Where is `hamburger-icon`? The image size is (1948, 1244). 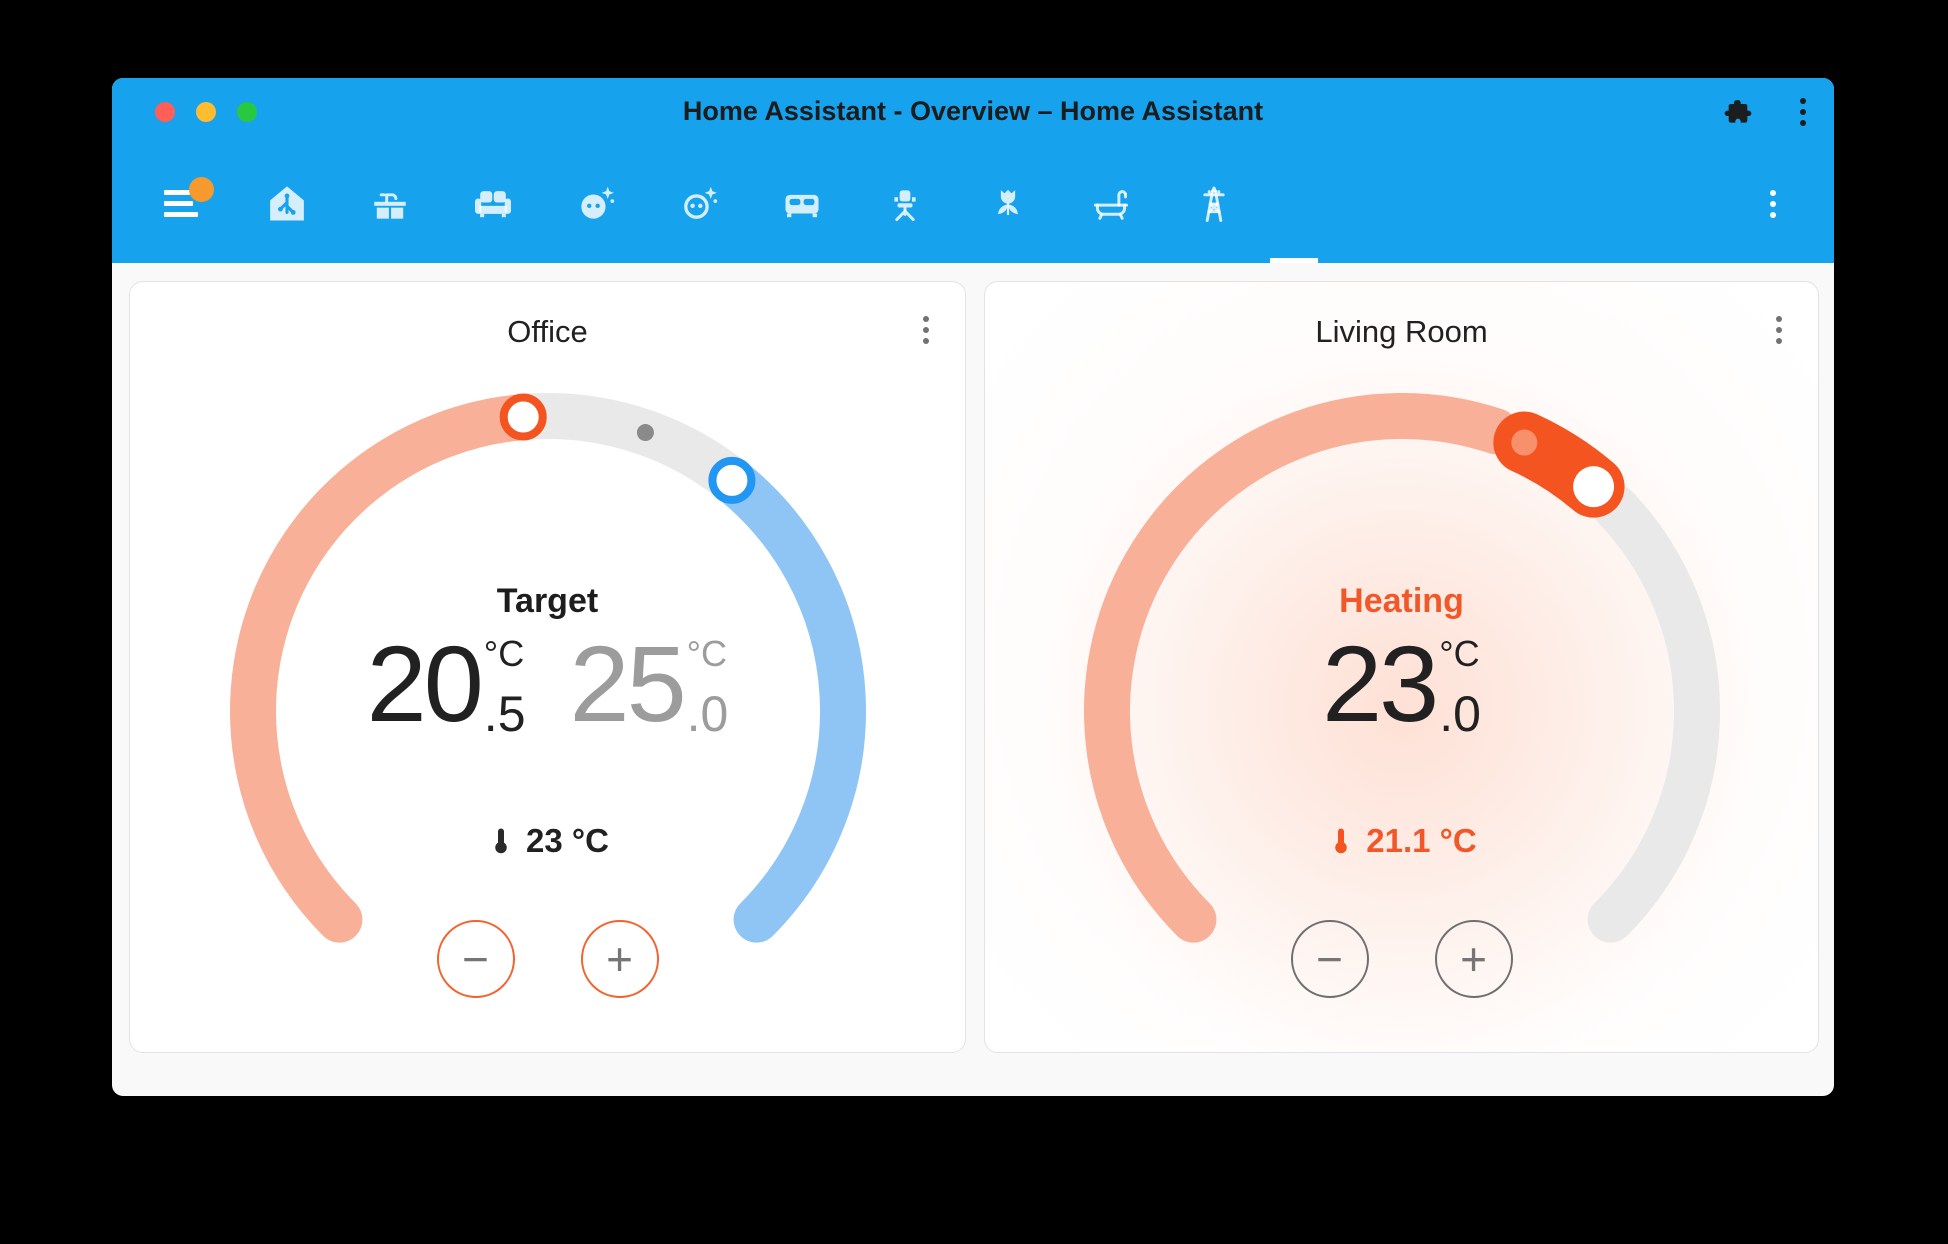 hamburger-icon is located at coordinates (188, 198).